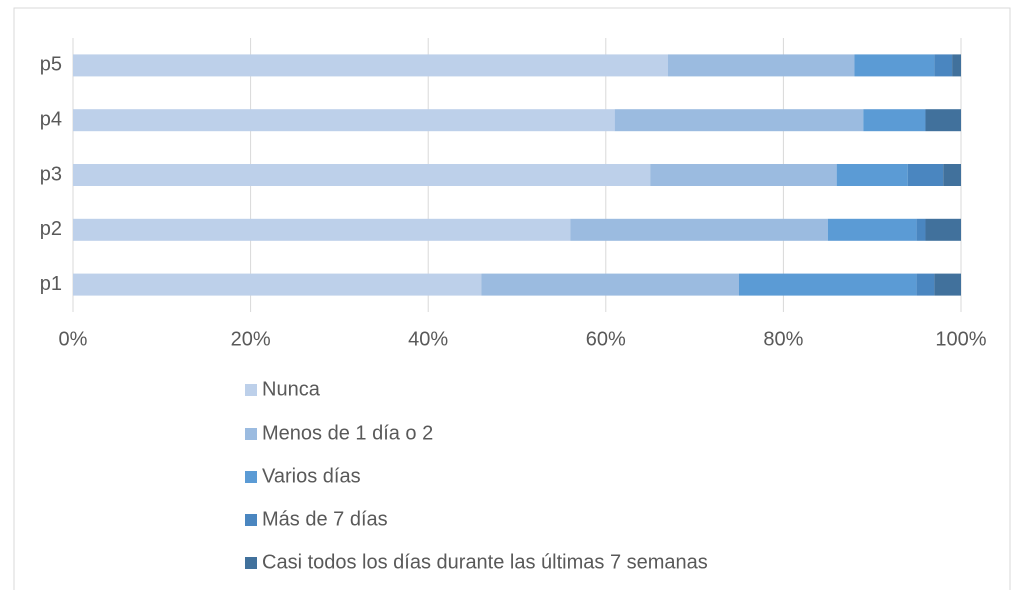  I want to click on legend-label: Varios días, so click(311, 476).